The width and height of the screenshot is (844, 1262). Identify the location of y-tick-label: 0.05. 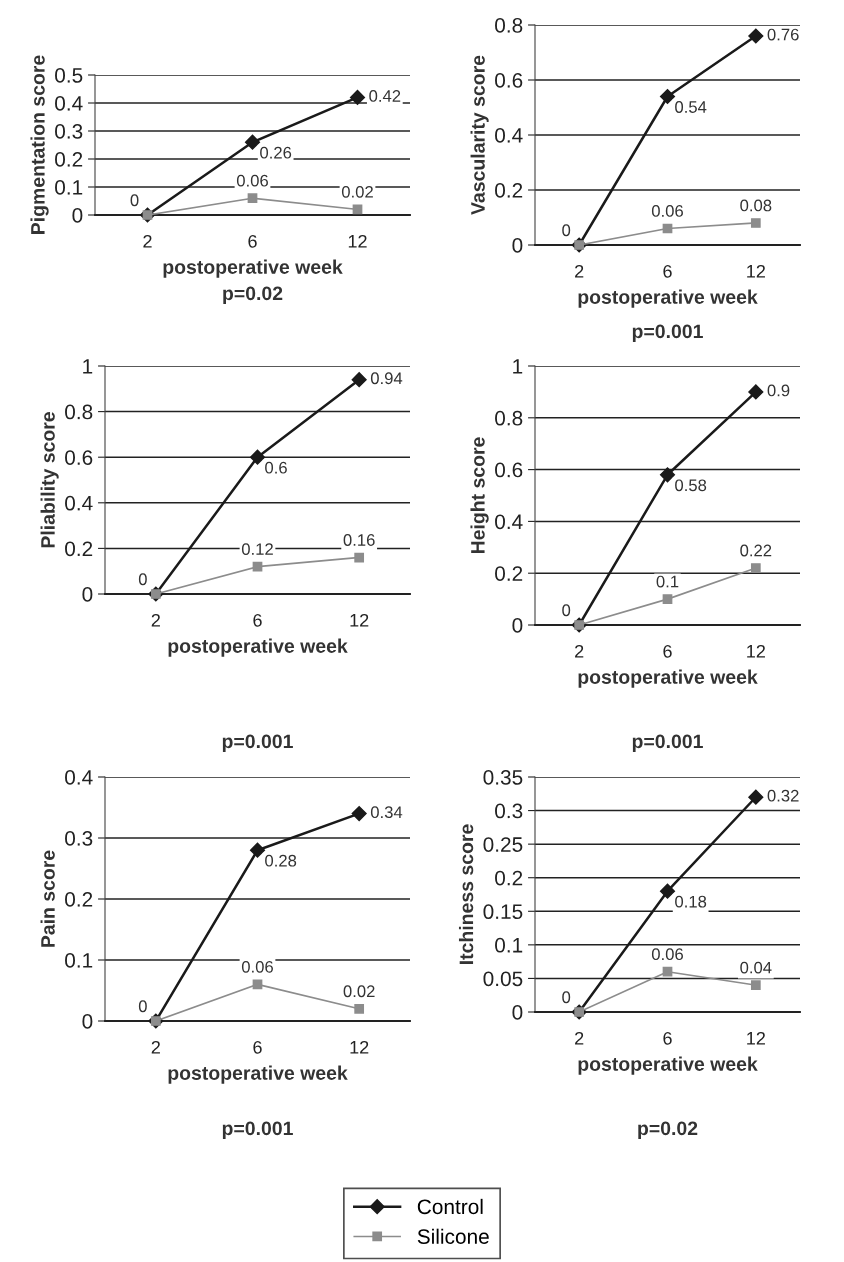
(503, 979).